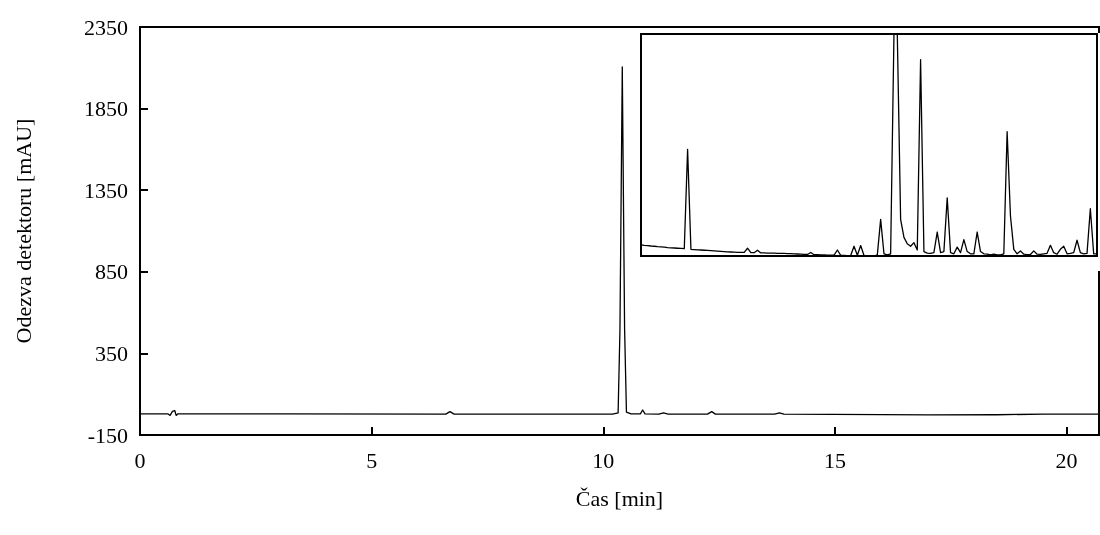 This screenshot has width=1100, height=535. I want to click on y-tick-label: 350, so click(111, 353).